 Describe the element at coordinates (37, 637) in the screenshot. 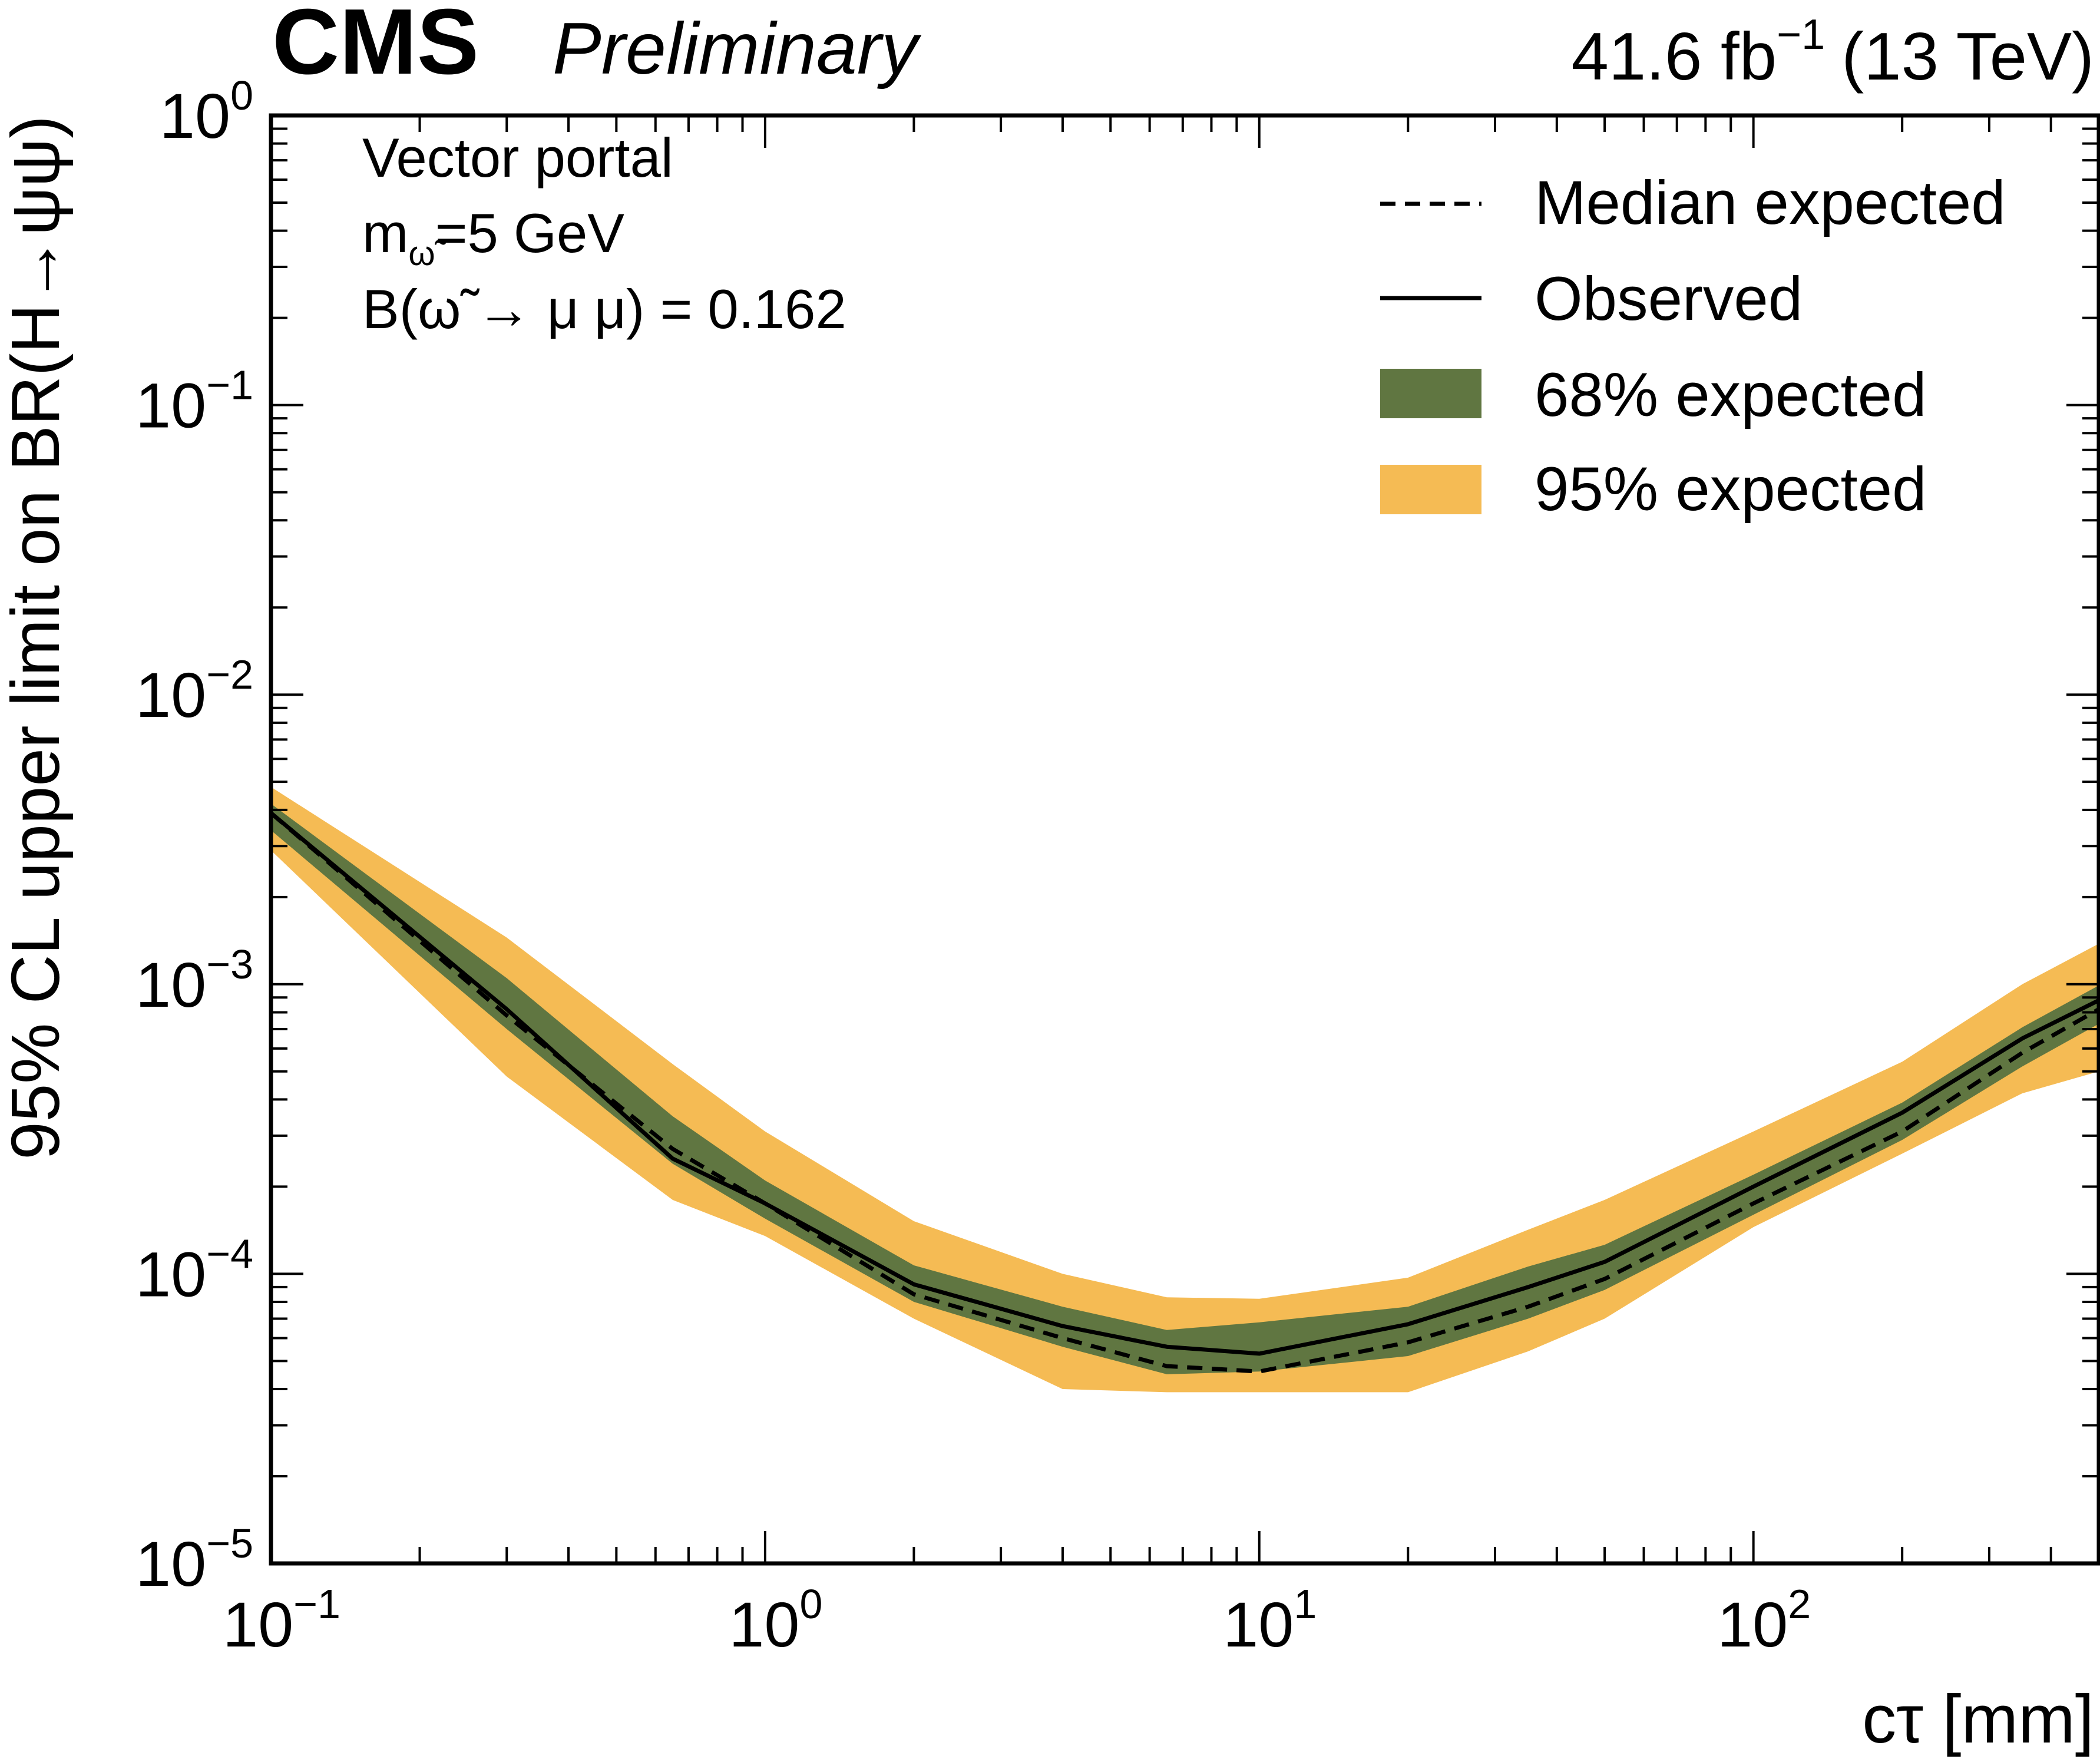

I see `y-axis-title: 95% CL upper limit on BR(H→ψψ)` at that location.